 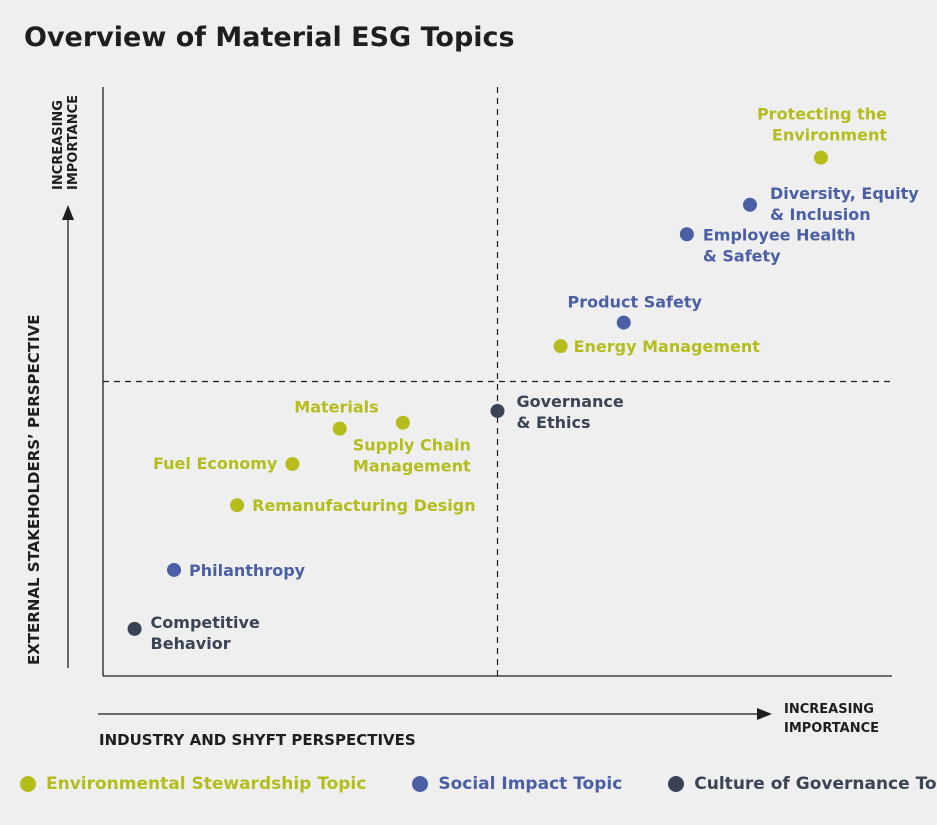 I want to click on point-label: Energy Management, so click(x=667, y=346).